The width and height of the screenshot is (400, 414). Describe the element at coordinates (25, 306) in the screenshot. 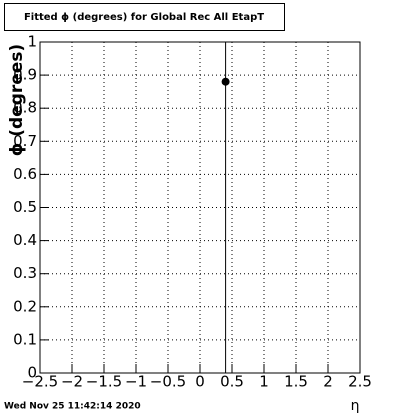

I see `y-tick-label: 0.2` at that location.